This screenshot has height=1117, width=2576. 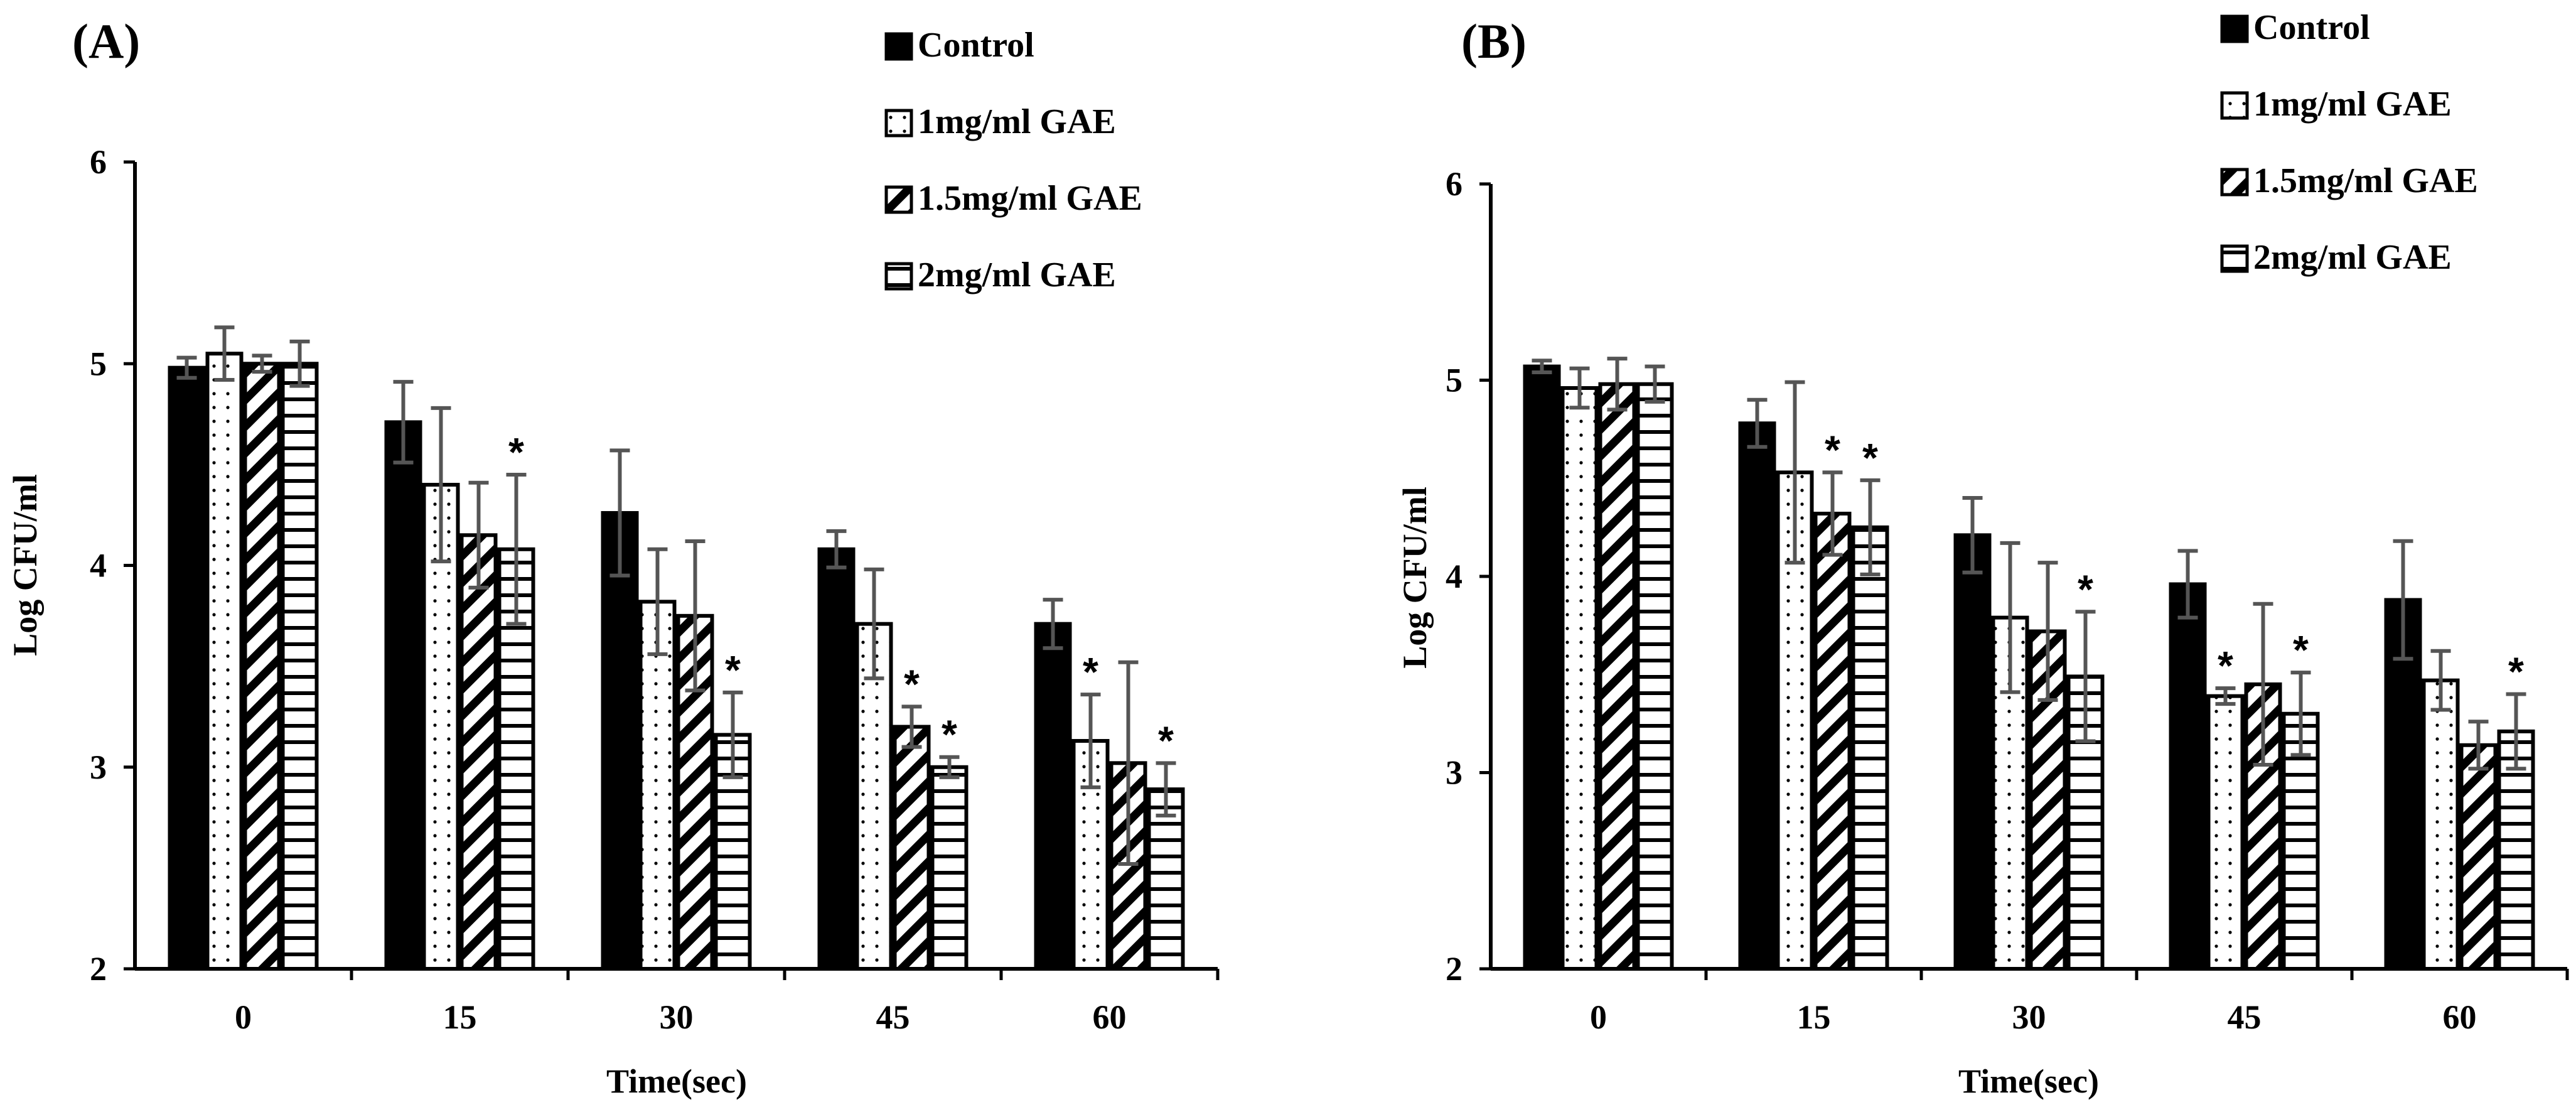 I want to click on y-axis-title: Log CFU/ml, so click(x=1415, y=578).